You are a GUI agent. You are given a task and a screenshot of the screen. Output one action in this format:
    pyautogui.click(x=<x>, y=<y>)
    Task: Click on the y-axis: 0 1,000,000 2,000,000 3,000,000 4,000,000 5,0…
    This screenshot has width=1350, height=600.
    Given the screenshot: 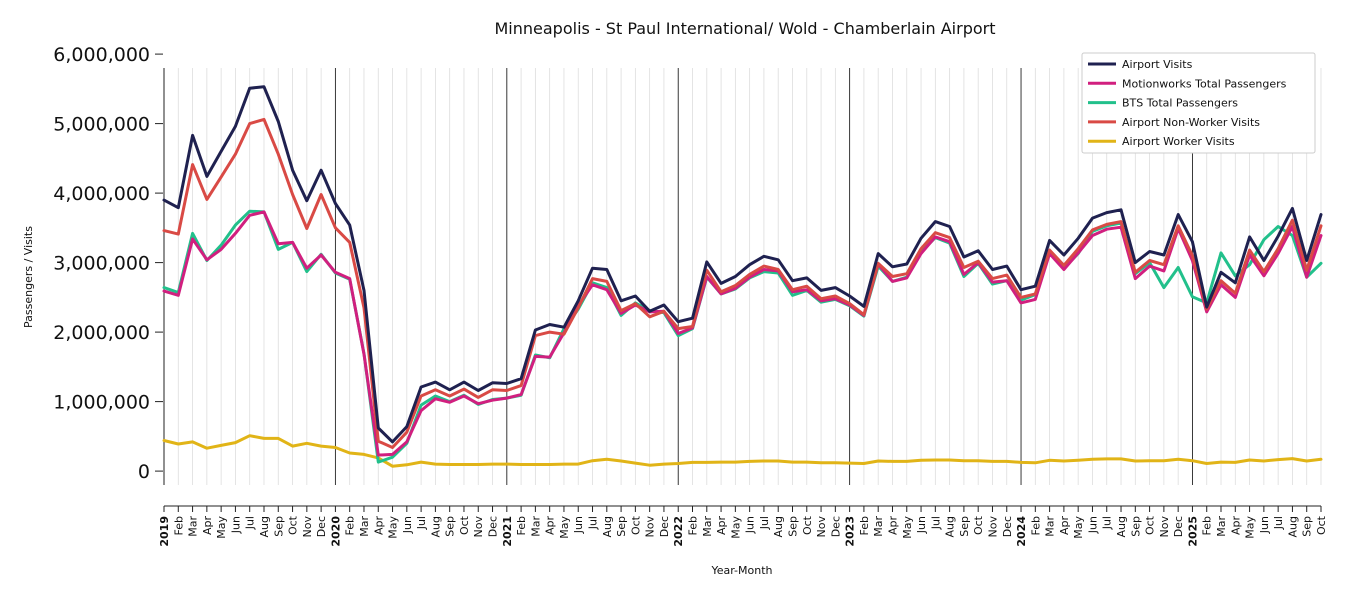 What is the action you would take?
    pyautogui.click(x=109, y=264)
    